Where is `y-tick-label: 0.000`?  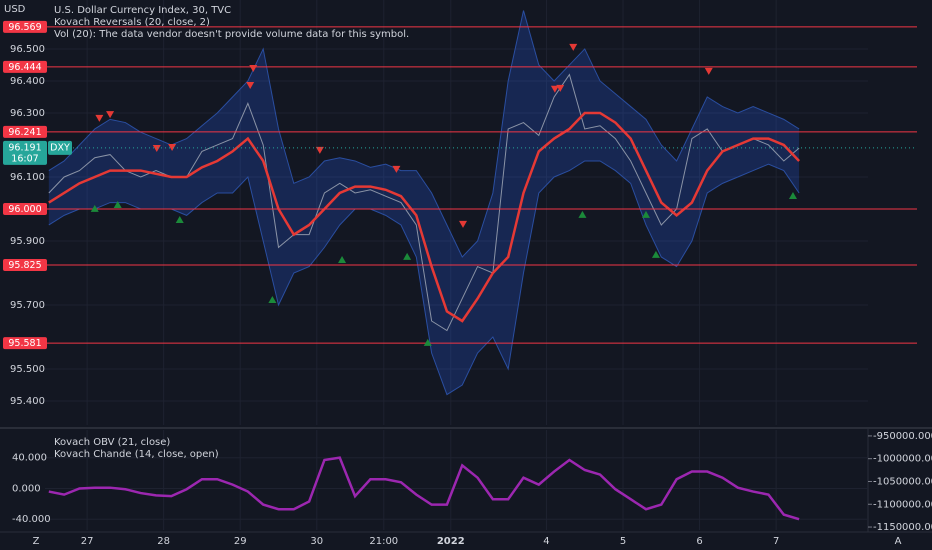
y-tick-label: 0.000 is located at coordinates (26, 488).